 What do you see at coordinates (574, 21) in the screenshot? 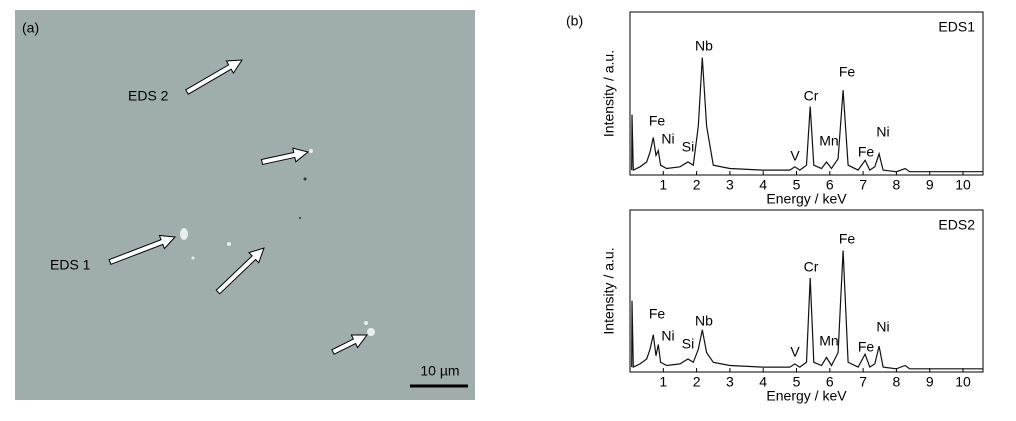
I see `panel-label: (b)` at bounding box center [574, 21].